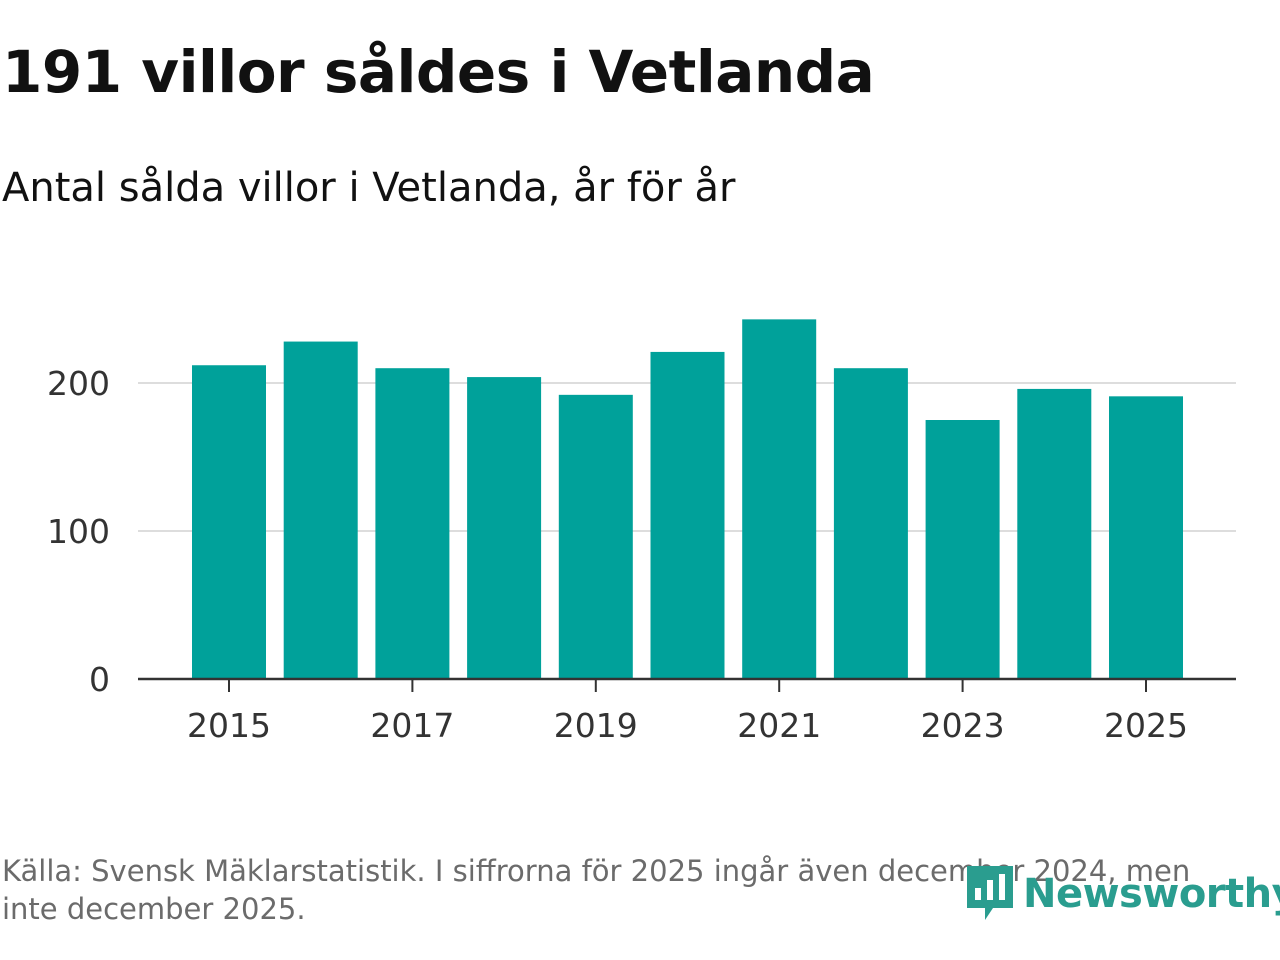 The height and width of the screenshot is (960, 1280). I want to click on x-tick-label: 2017, so click(412, 725).